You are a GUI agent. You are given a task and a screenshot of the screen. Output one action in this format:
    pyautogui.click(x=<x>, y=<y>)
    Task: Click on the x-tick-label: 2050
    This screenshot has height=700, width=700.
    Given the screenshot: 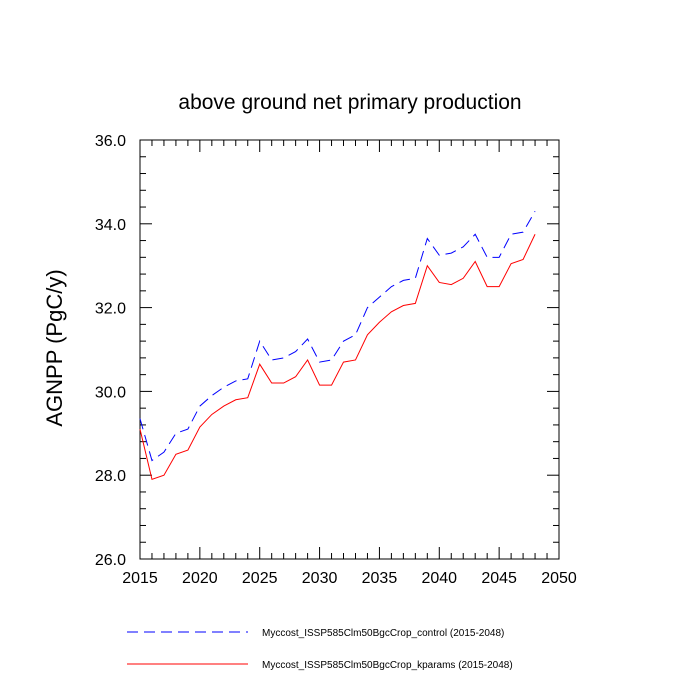 What is the action you would take?
    pyautogui.click(x=559, y=578)
    